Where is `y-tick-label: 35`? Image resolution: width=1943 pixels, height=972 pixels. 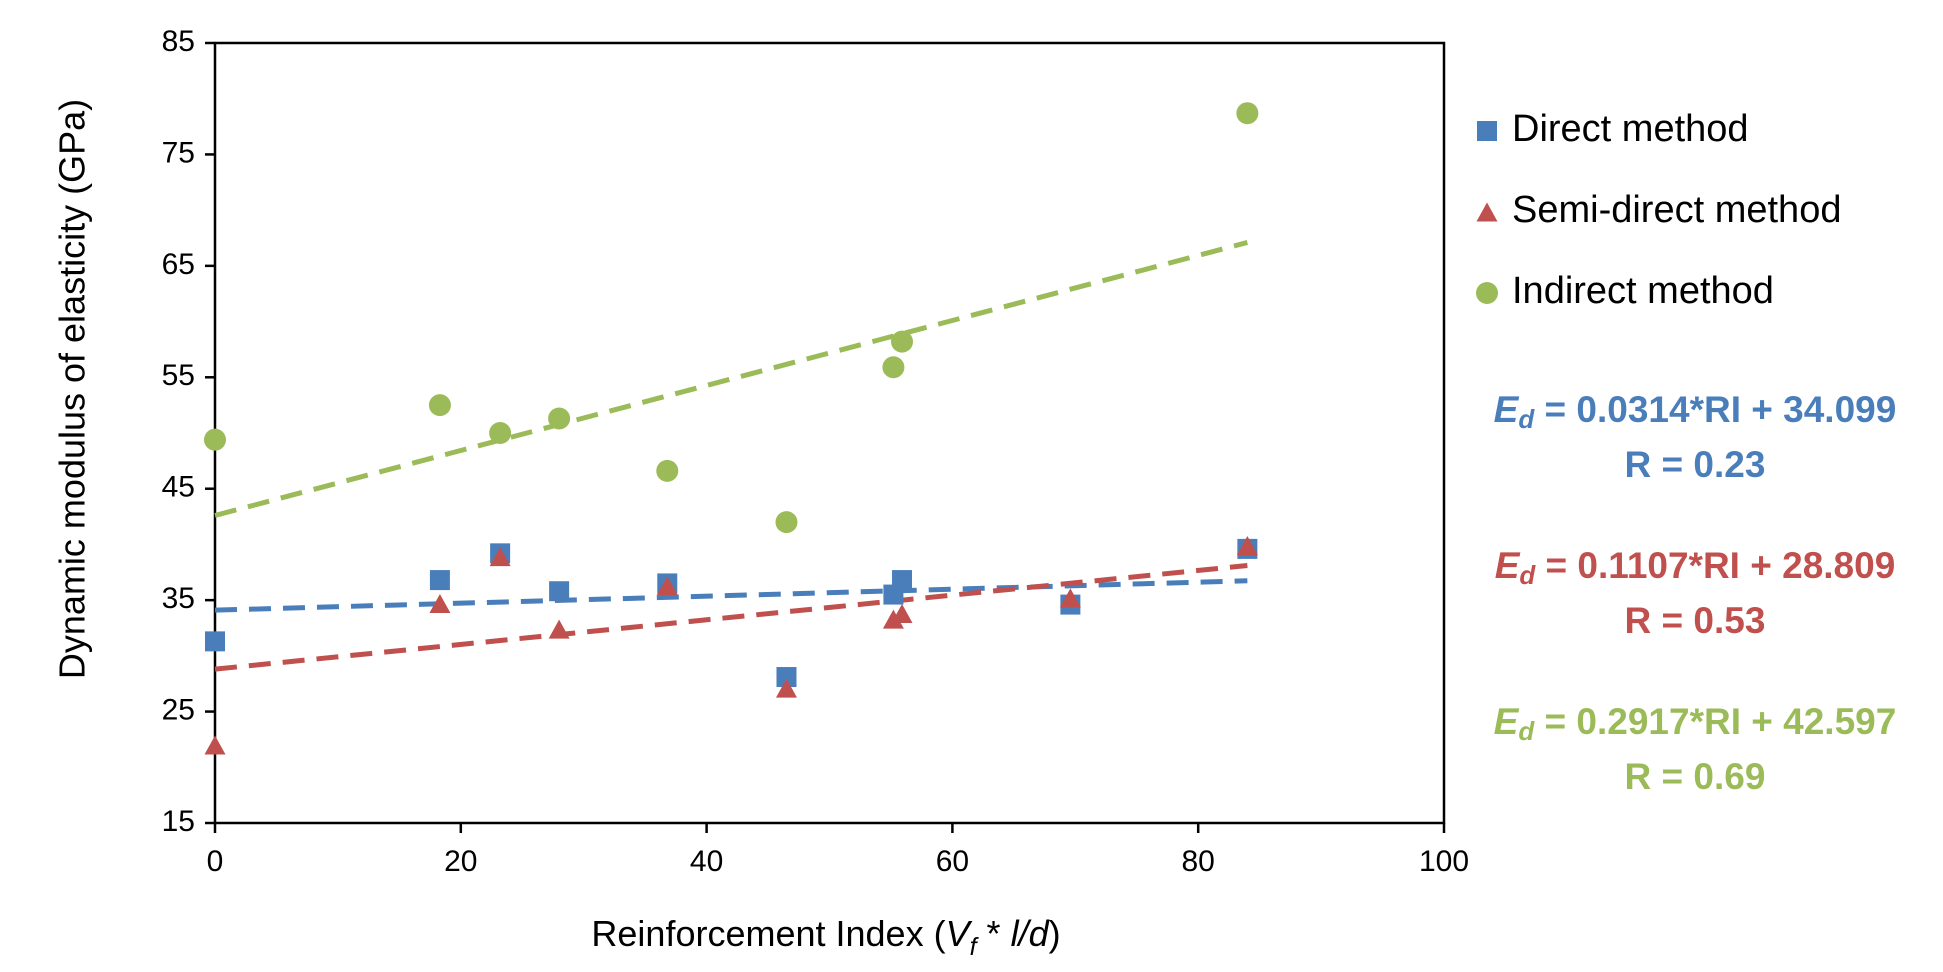
y-tick-label: 35 is located at coordinates (178, 598).